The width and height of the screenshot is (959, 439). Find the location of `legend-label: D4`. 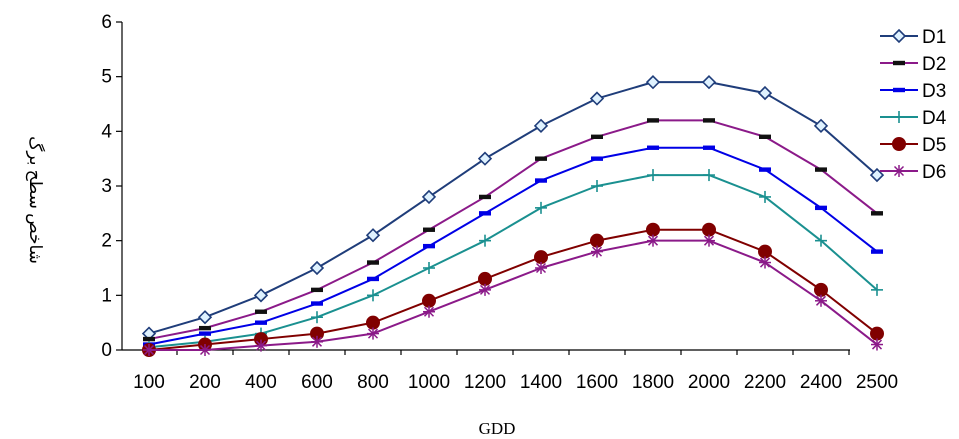

legend-label: D4 is located at coordinates (934, 118).